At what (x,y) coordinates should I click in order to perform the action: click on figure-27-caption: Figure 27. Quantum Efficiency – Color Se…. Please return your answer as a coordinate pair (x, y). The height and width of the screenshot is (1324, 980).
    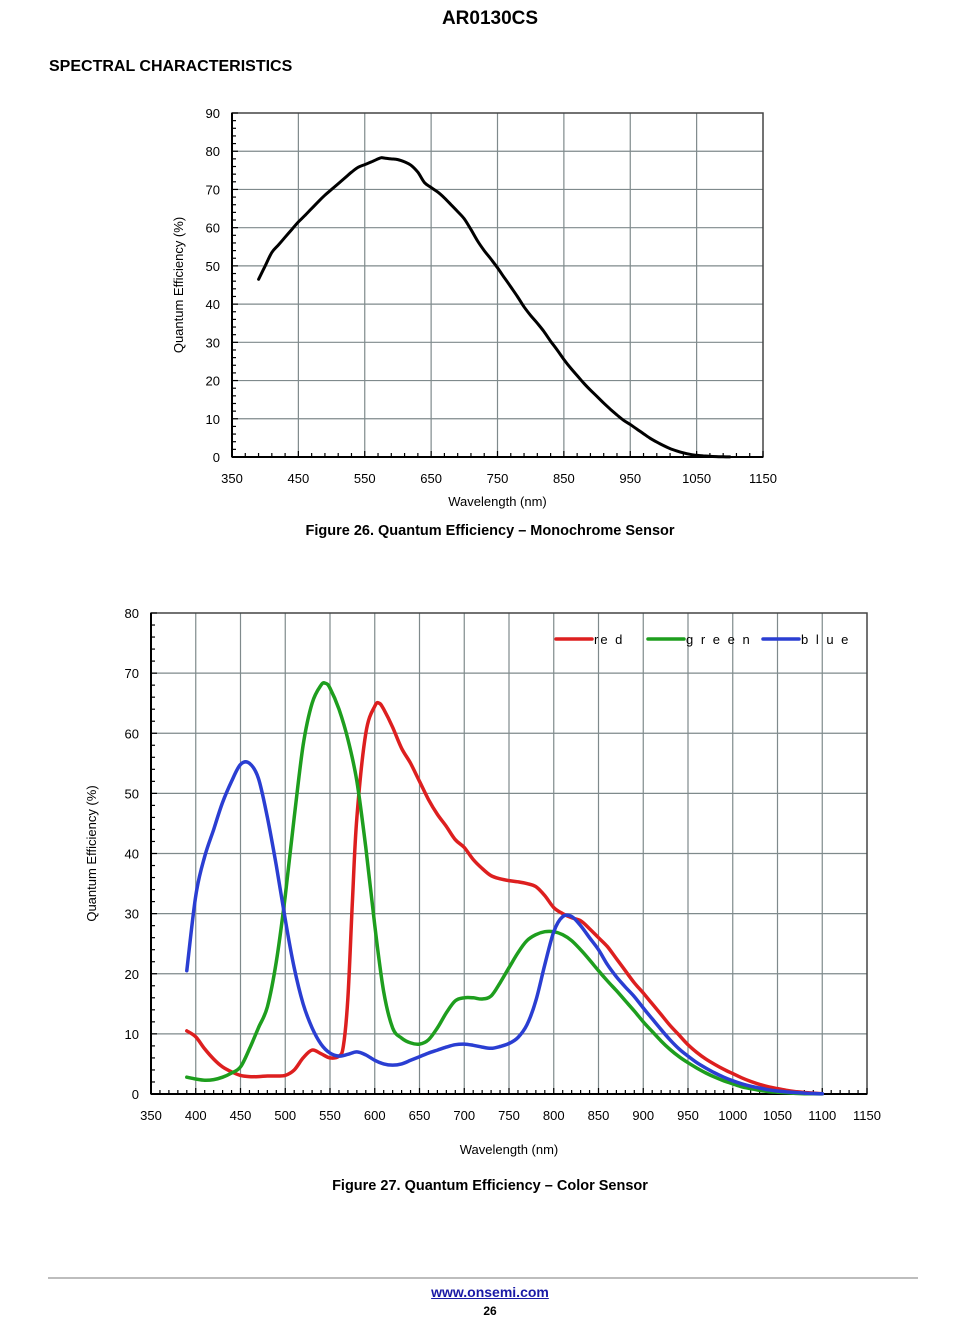
    Looking at the image, I should click on (490, 1186).